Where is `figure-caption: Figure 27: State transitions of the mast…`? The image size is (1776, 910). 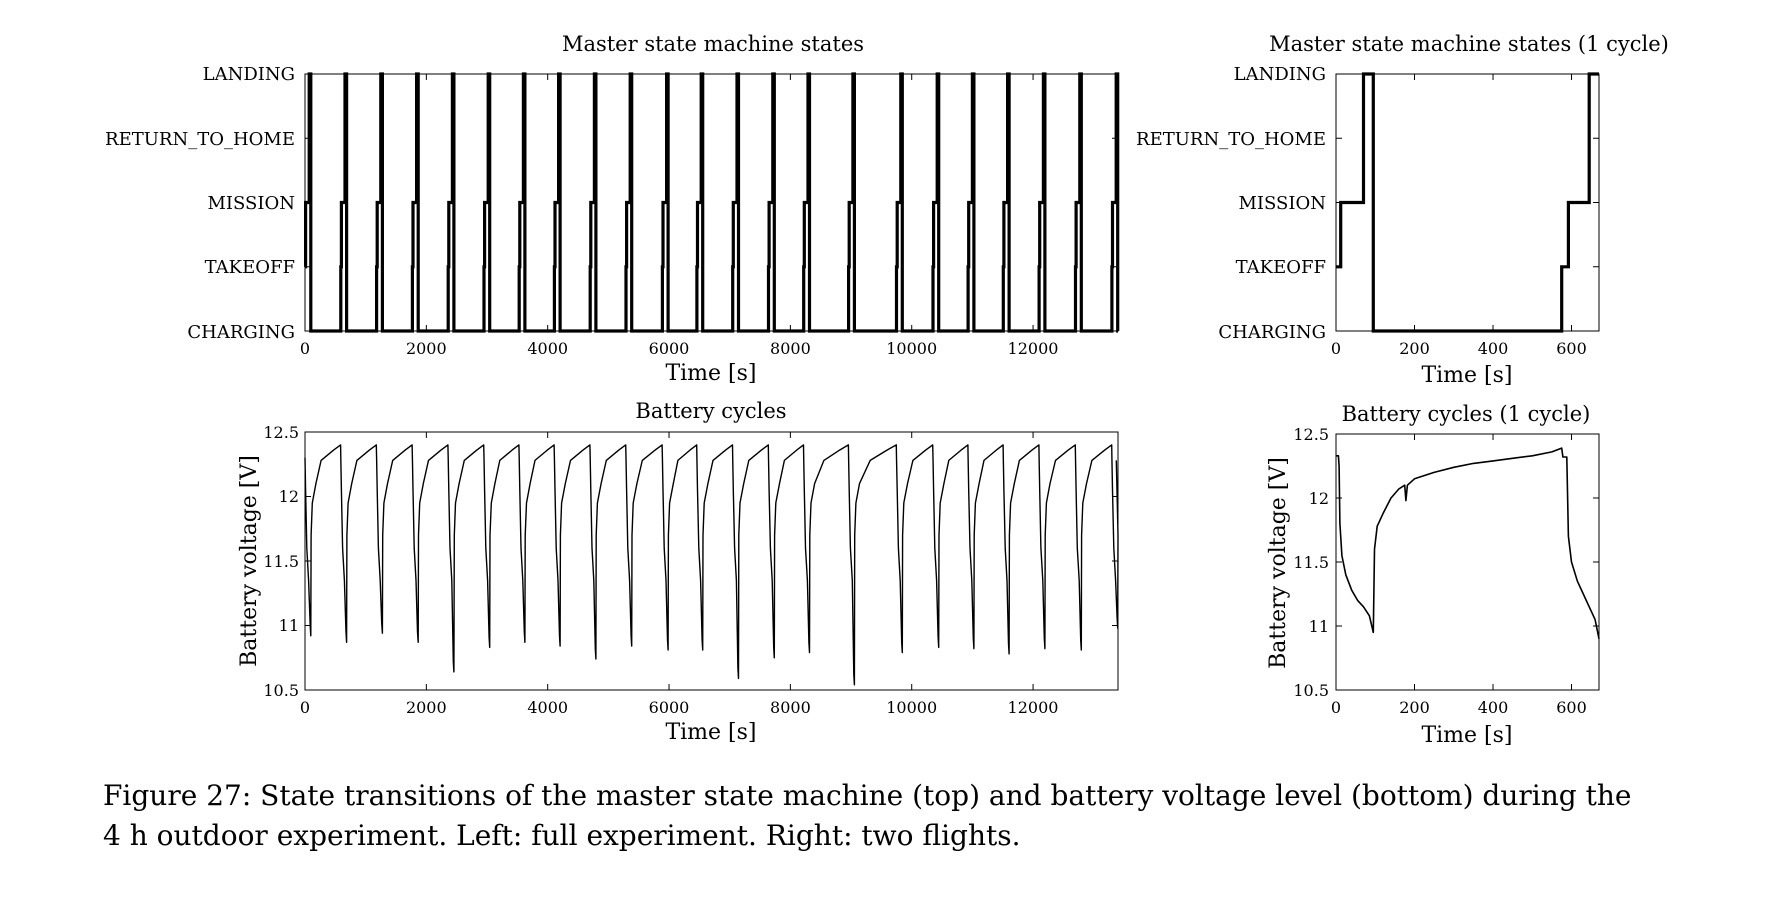 figure-caption: Figure 27: State transitions of the mast… is located at coordinates (903, 816).